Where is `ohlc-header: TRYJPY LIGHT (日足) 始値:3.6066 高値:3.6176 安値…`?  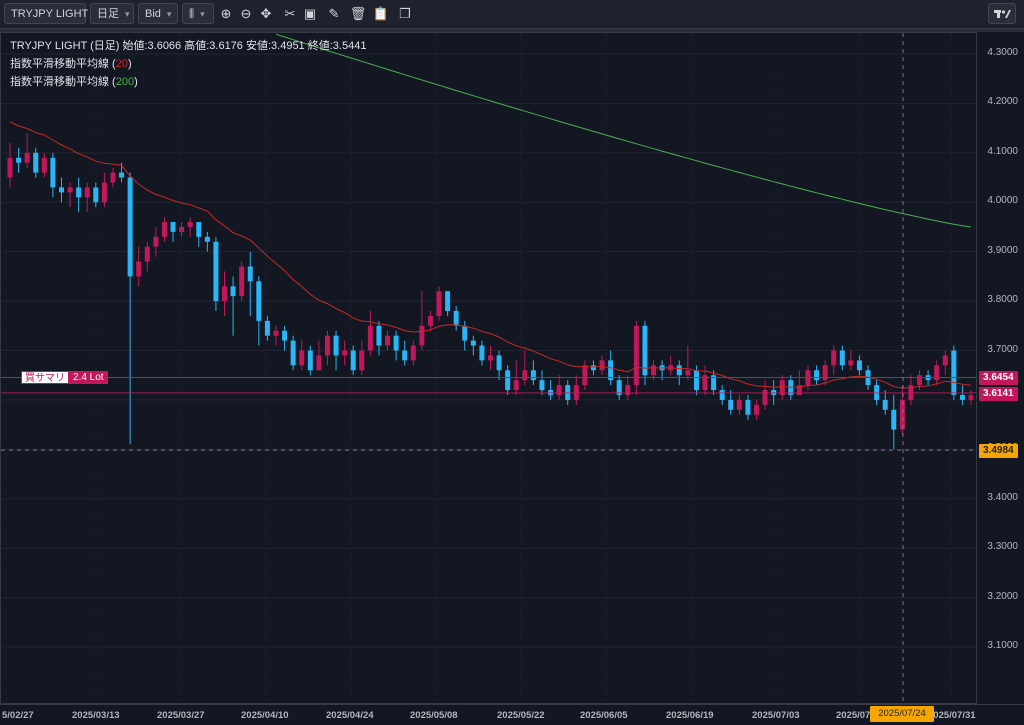
ohlc-header: TRYJPY LIGHT (日足) 始値:3.6066 高値:3.6176 安値… is located at coordinates (188, 46).